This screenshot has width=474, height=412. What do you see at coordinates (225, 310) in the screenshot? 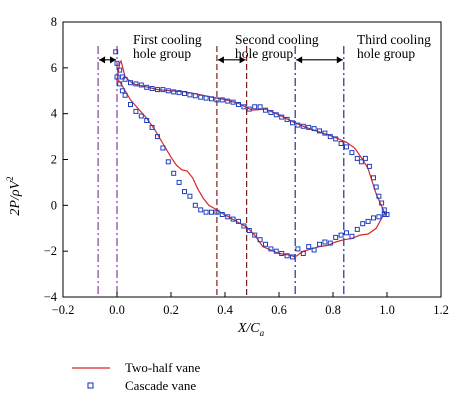
I see `x-tick-label: 0.4` at bounding box center [225, 310].